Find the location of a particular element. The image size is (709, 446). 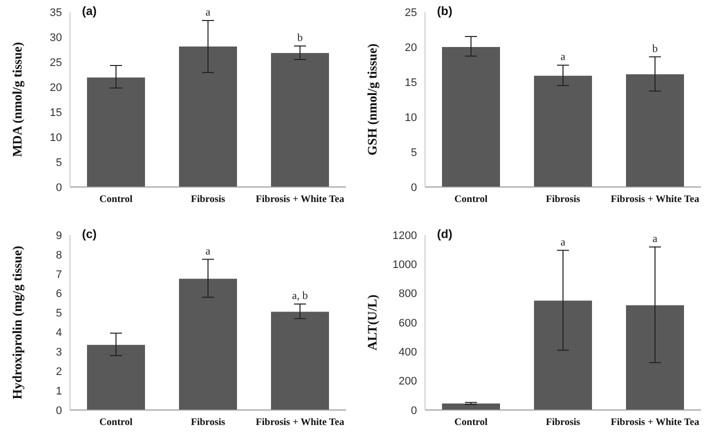

y-tick-label: 30 is located at coordinates (56, 38).